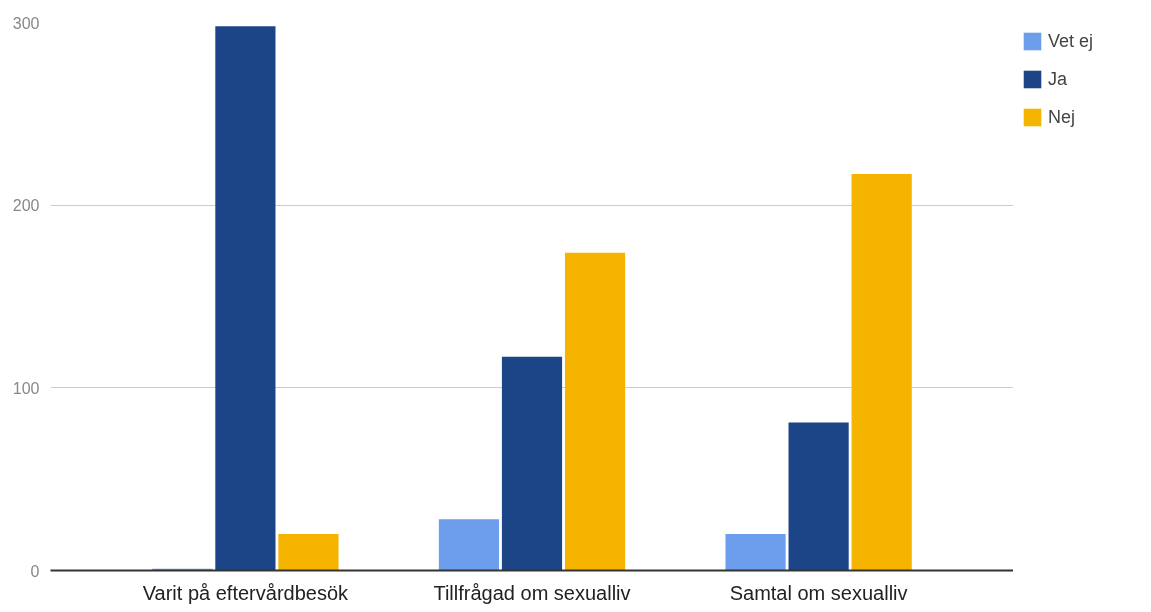 The height and width of the screenshot is (612, 1151). Describe the element at coordinates (246, 592) in the screenshot. I see `x-tick-label: Varit på eftervårdbesök` at that location.